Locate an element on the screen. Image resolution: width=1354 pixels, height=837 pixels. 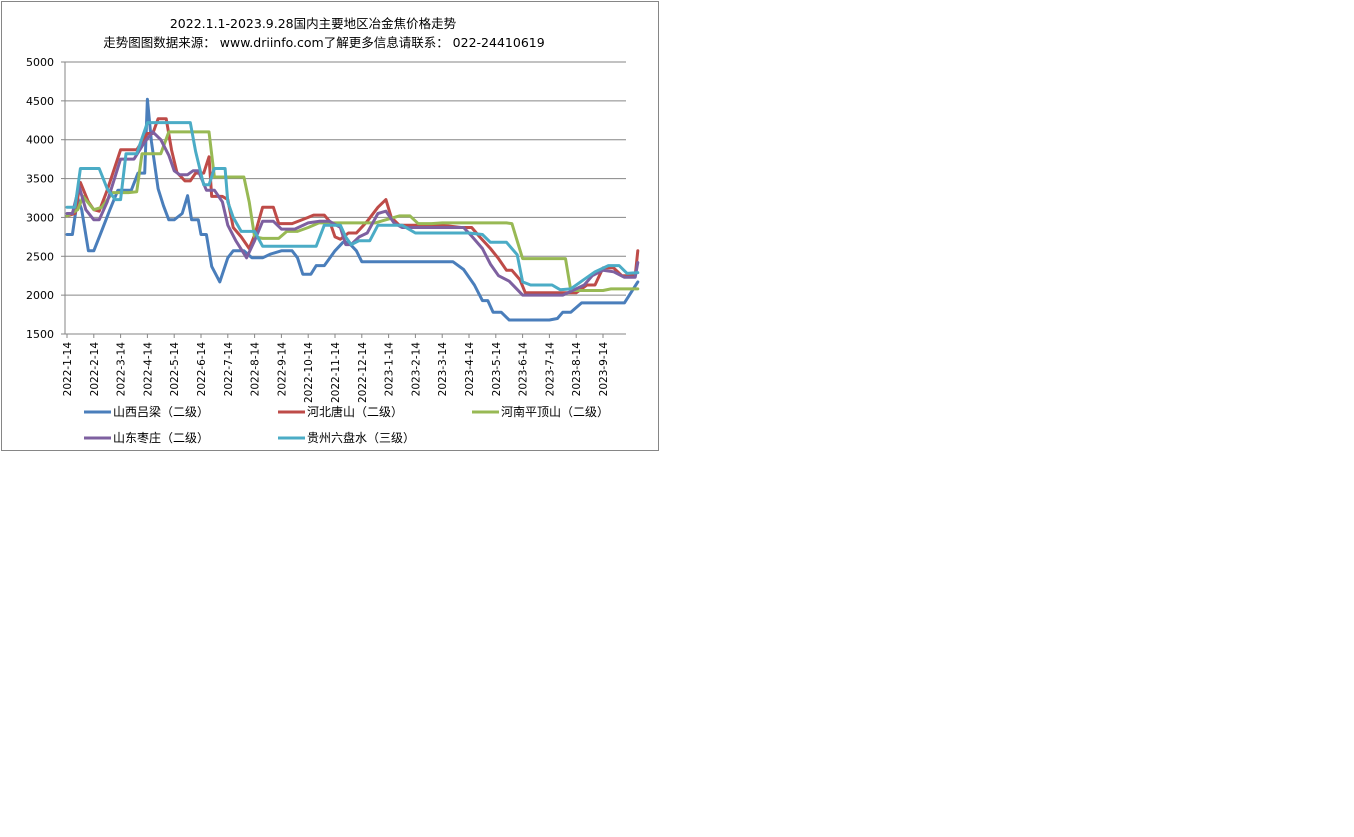
x-tick-label: 2023-7-14 is located at coordinates (550, 369).